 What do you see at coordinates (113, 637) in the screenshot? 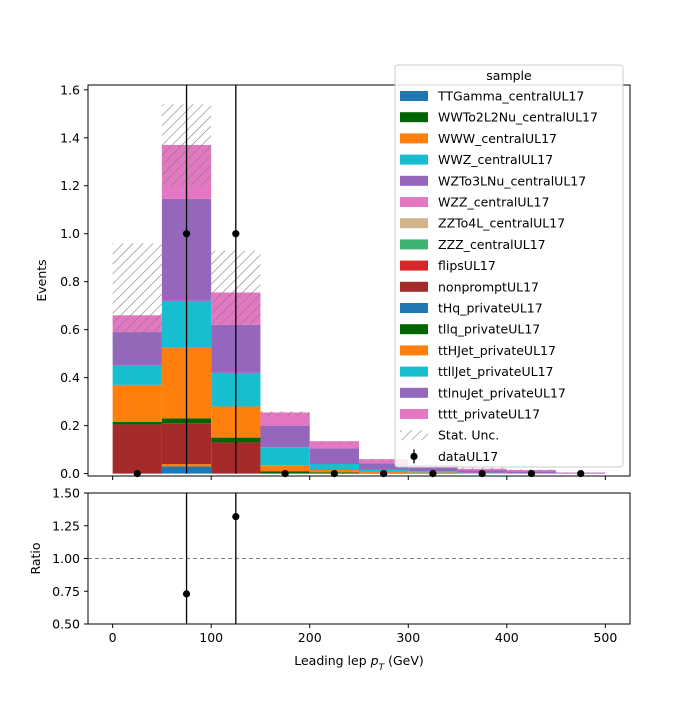
I see `x-tick-label: 0` at bounding box center [113, 637].